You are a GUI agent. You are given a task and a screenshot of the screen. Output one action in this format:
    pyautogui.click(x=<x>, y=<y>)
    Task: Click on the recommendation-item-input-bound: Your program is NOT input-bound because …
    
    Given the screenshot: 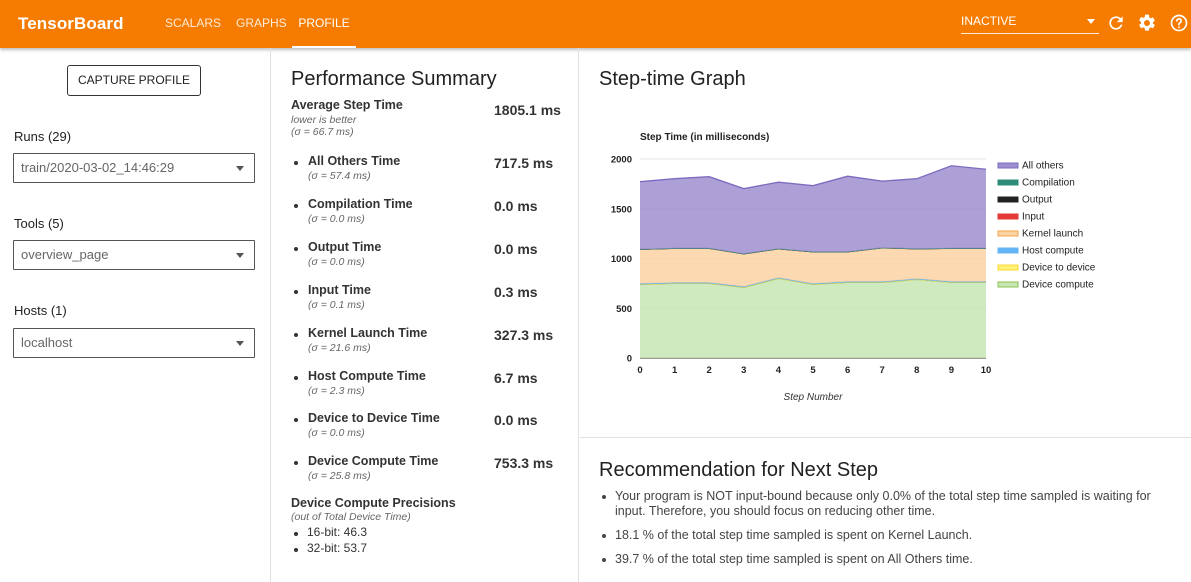 What is the action you would take?
    pyautogui.click(x=883, y=503)
    